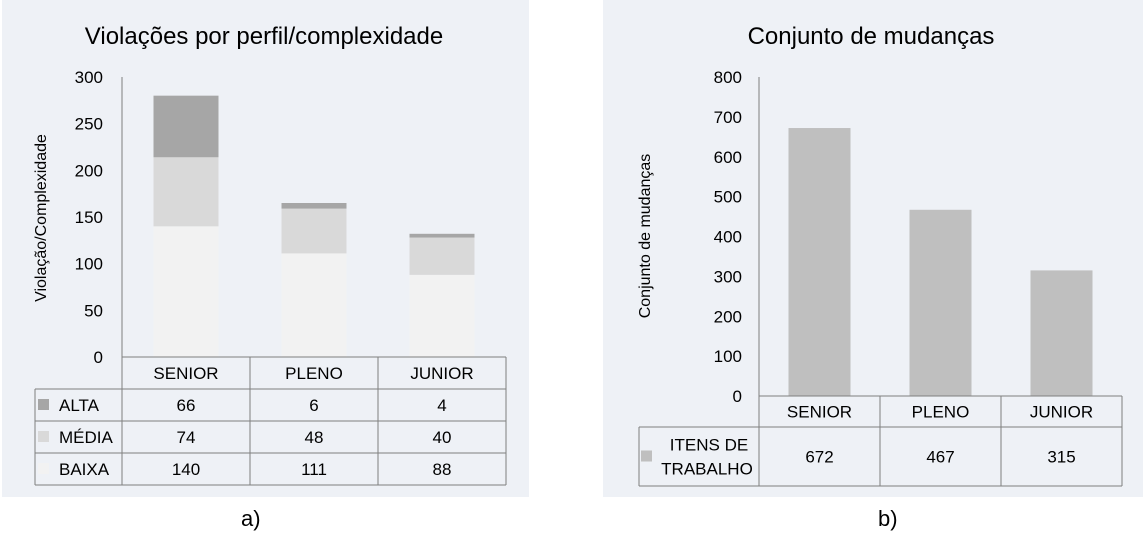  Describe the element at coordinates (442, 469) in the screenshot. I see `data-label: 88` at that location.